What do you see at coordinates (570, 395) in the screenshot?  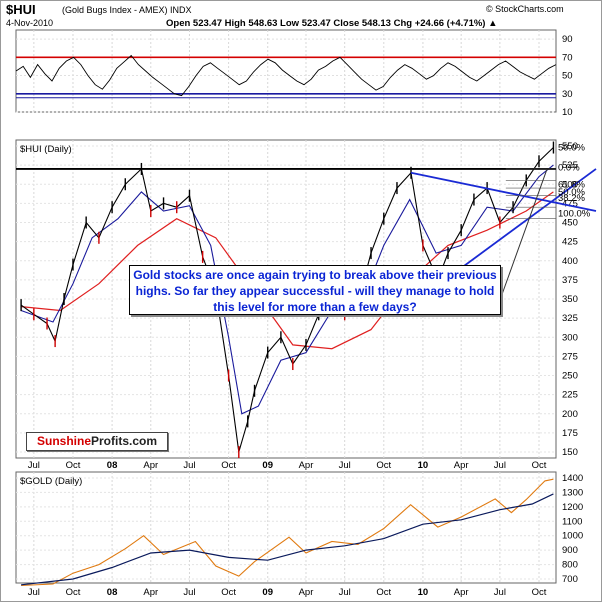 I see `hui-y-tick-label: 225` at bounding box center [570, 395].